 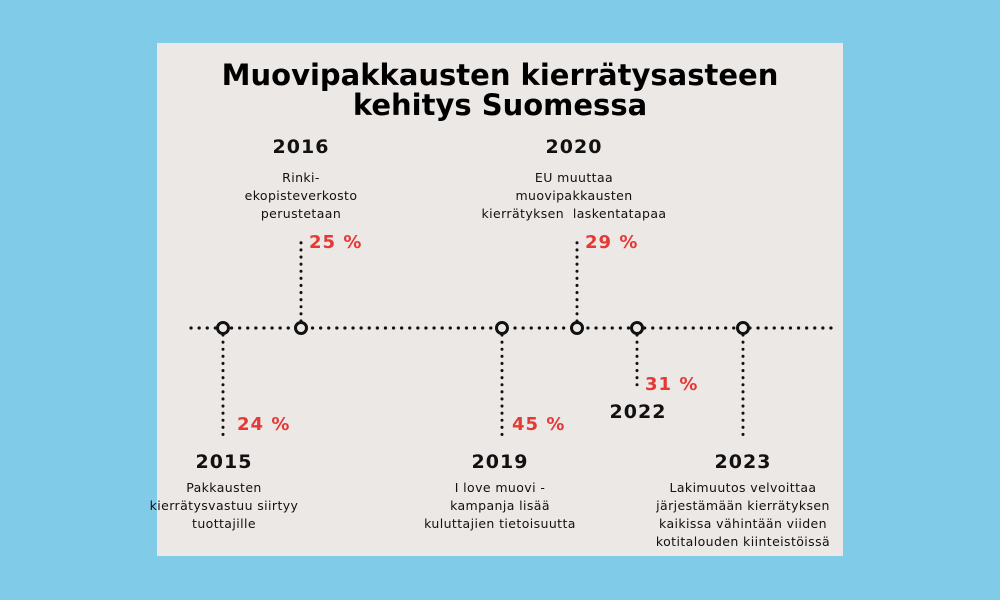 I want to click on year-2016: 2016, so click(x=301, y=147).